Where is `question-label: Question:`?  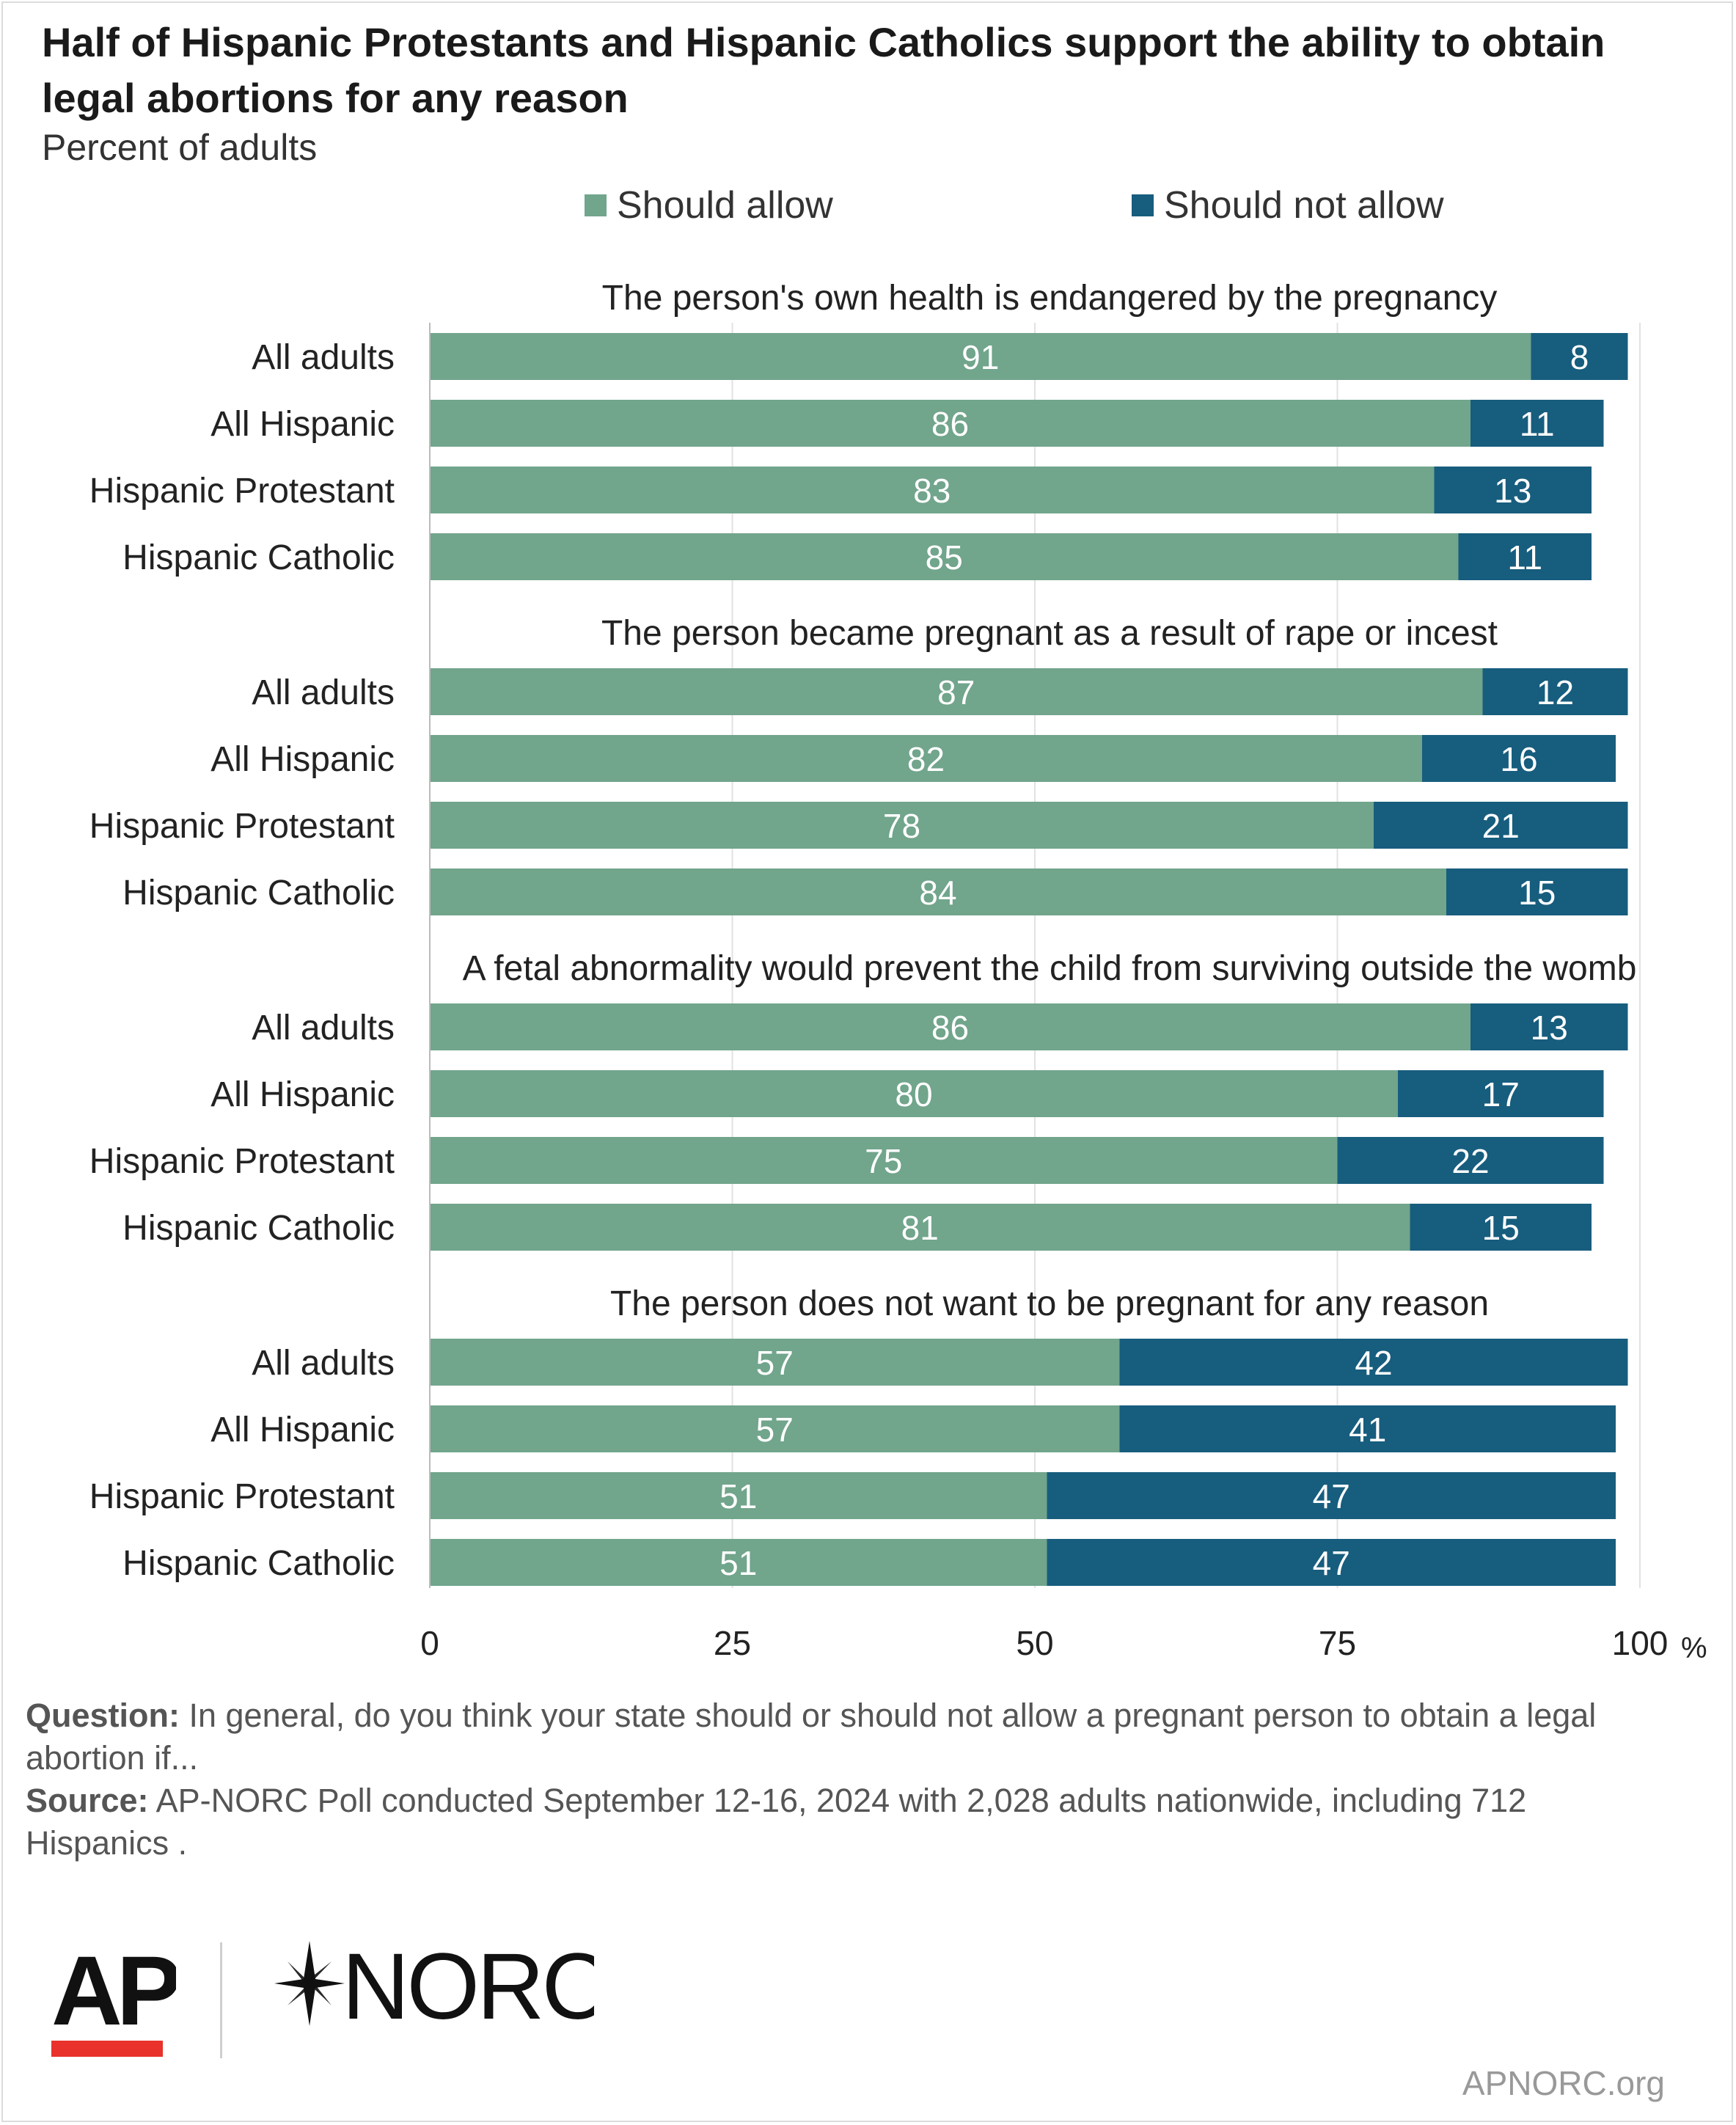 question-label: Question: is located at coordinates (103, 1715).